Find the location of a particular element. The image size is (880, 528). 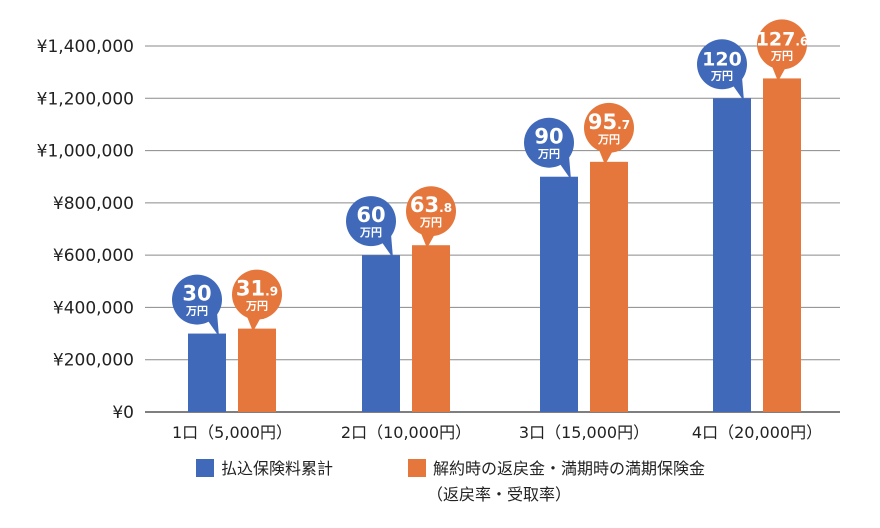

y-tick-label: ¥1,400,000 is located at coordinates (85, 47).